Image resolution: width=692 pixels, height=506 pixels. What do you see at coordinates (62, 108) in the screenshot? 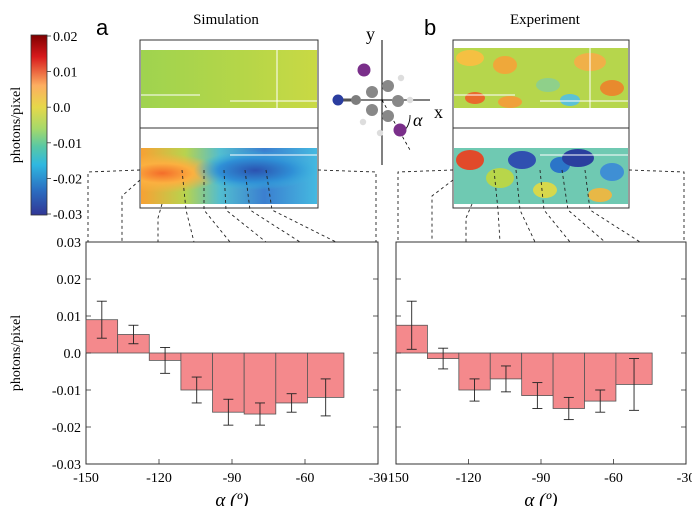
I see `colorbar-tick-label: 0.0` at bounding box center [62, 108].